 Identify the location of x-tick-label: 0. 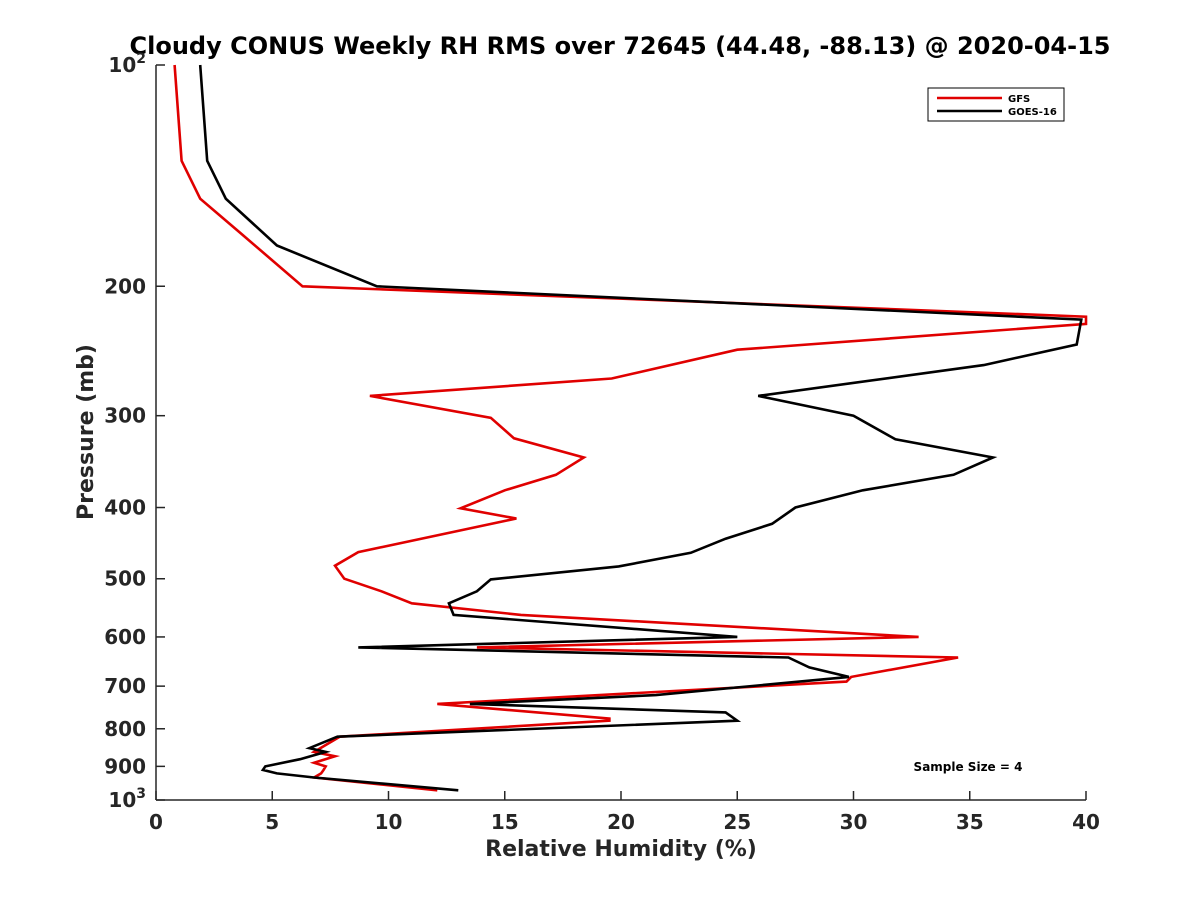
(156, 822).